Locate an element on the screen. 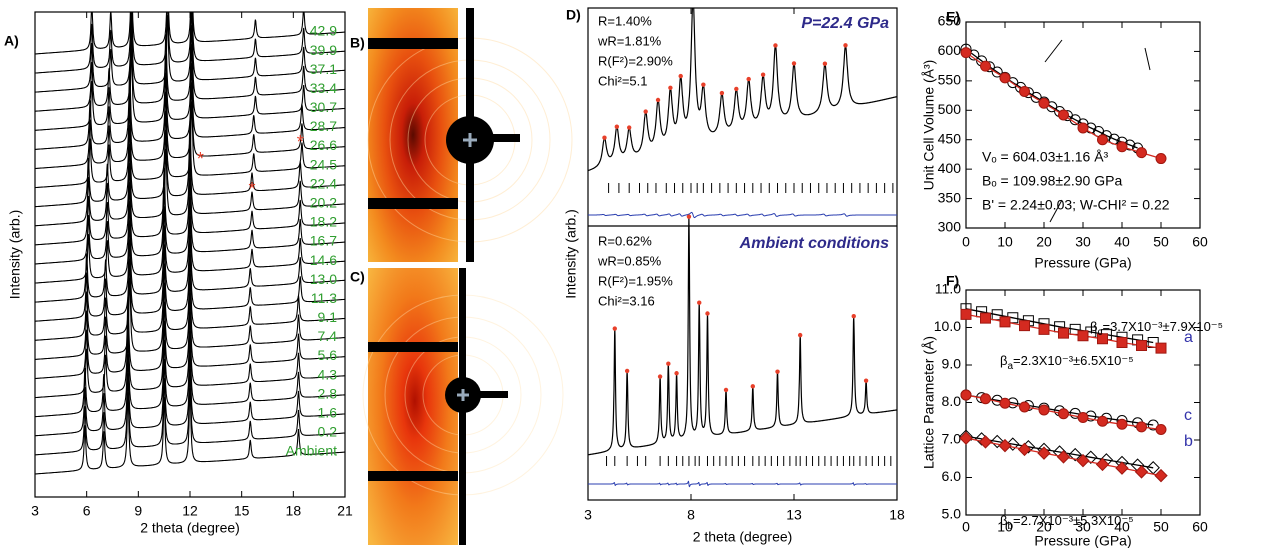  curve-label: a is located at coordinates (1188, 337).